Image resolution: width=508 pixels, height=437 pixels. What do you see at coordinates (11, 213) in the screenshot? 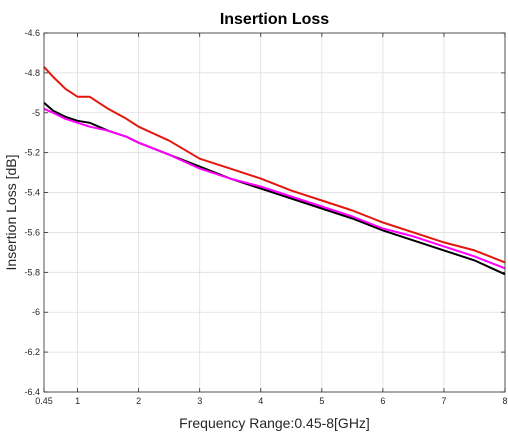
I see `y-axis-label: Insertion Loss [dB]` at bounding box center [11, 213].